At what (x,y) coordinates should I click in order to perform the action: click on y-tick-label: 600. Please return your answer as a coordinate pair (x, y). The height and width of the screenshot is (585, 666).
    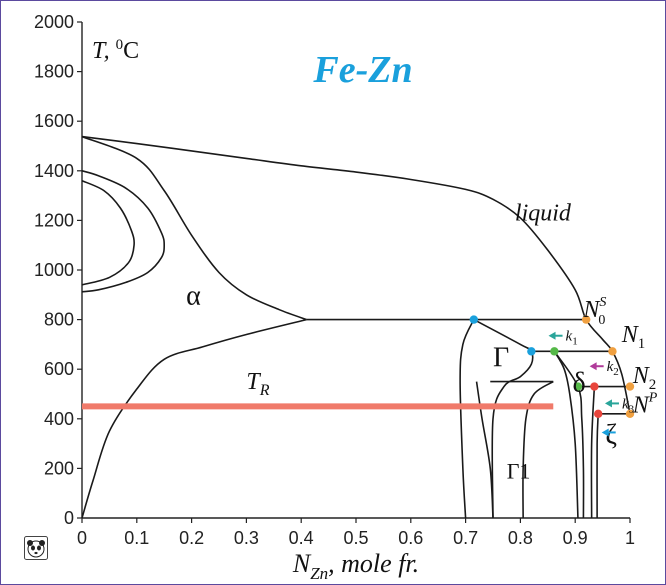
    Looking at the image, I should click on (59, 369).